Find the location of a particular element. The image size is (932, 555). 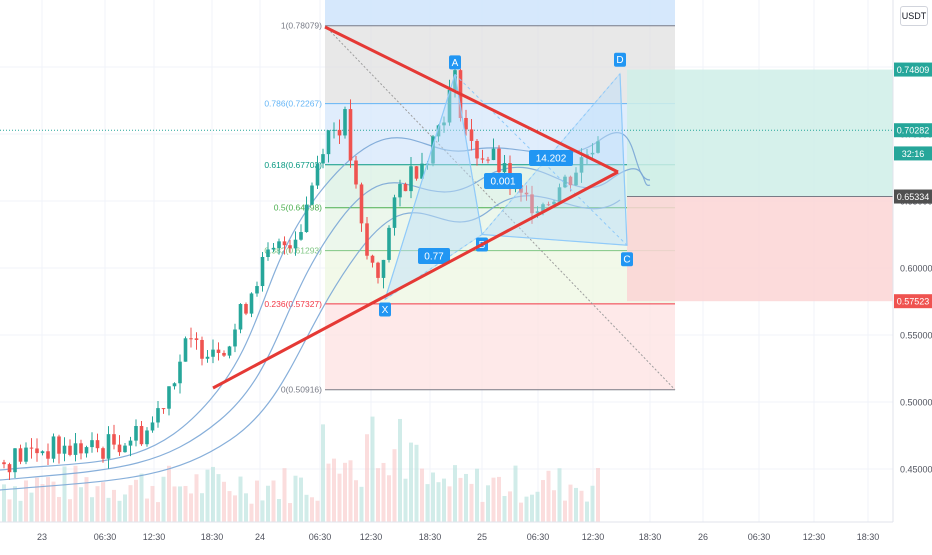

x-tick-label: 23 is located at coordinates (42, 537).